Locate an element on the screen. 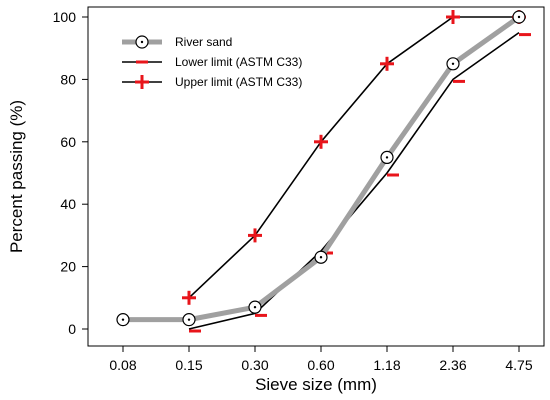  y-tick-label-40: 40 is located at coordinates (68, 204).